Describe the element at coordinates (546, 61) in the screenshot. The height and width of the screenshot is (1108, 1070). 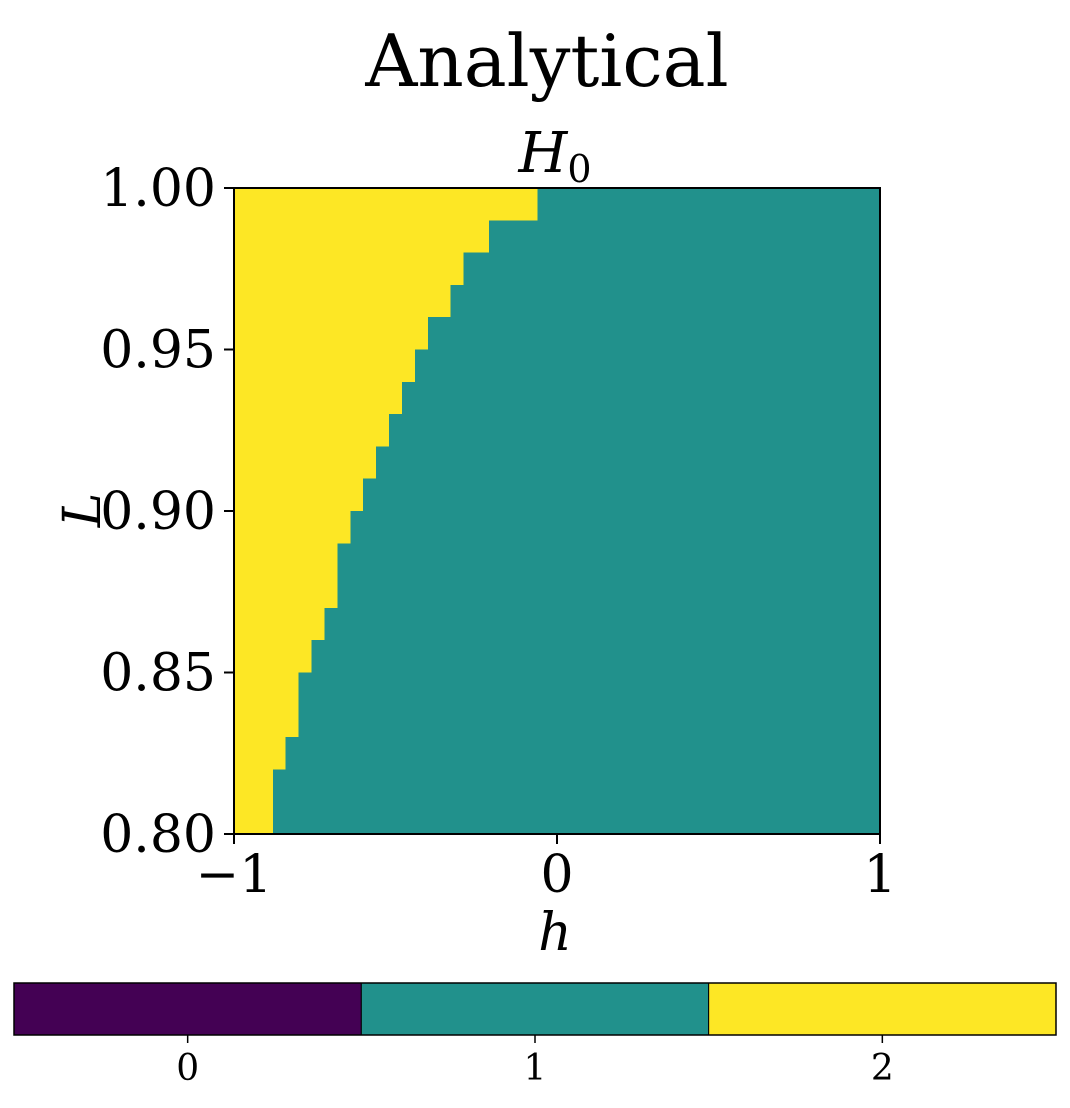
I see `figure-suptitle: Analytical` at that location.